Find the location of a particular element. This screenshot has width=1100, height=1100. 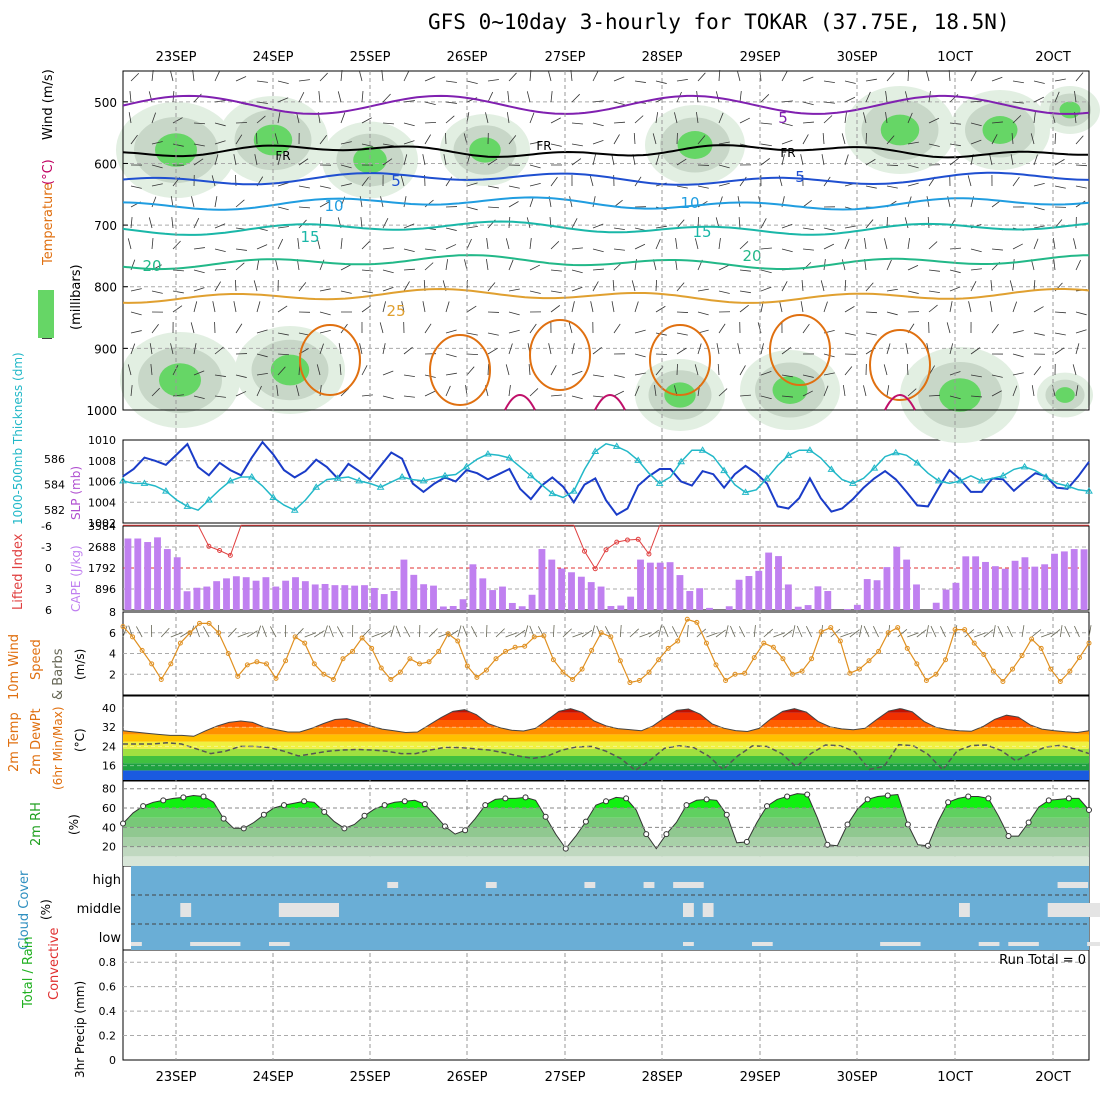

rh-band is located at coordinates (606, 822).